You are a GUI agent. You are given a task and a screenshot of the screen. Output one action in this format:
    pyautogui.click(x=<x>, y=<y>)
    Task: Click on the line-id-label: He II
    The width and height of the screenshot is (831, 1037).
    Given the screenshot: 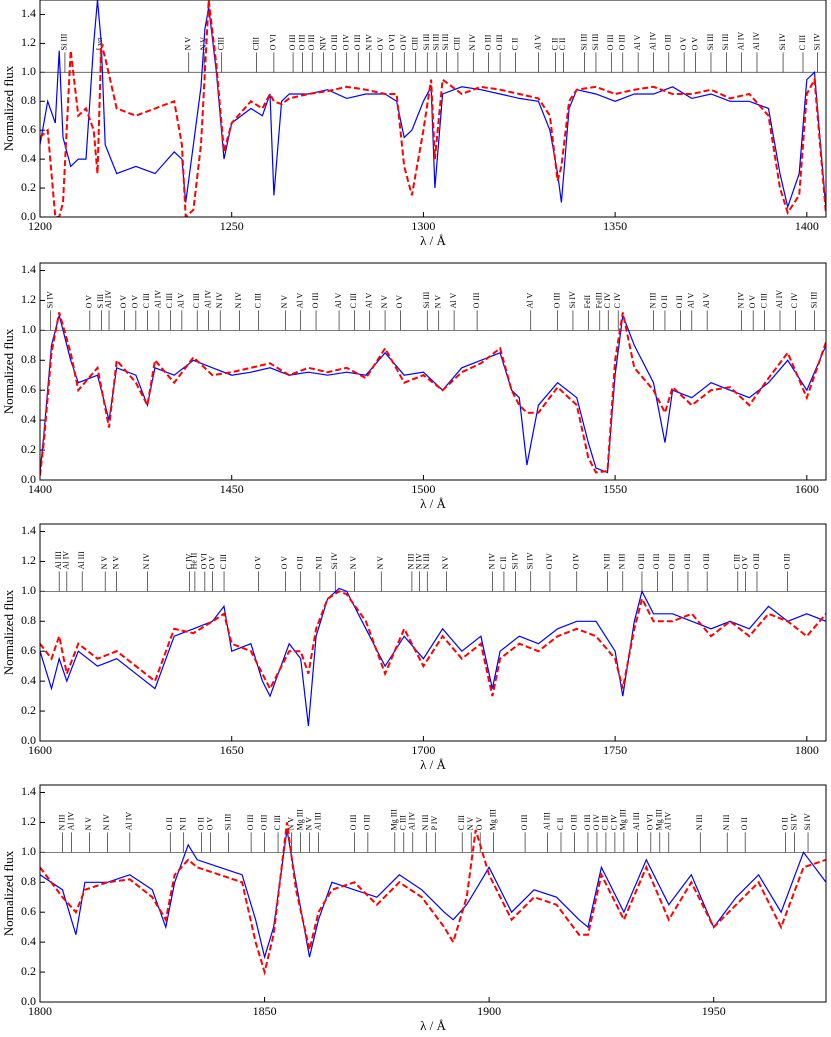 What is the action you would take?
    pyautogui.click(x=194, y=560)
    